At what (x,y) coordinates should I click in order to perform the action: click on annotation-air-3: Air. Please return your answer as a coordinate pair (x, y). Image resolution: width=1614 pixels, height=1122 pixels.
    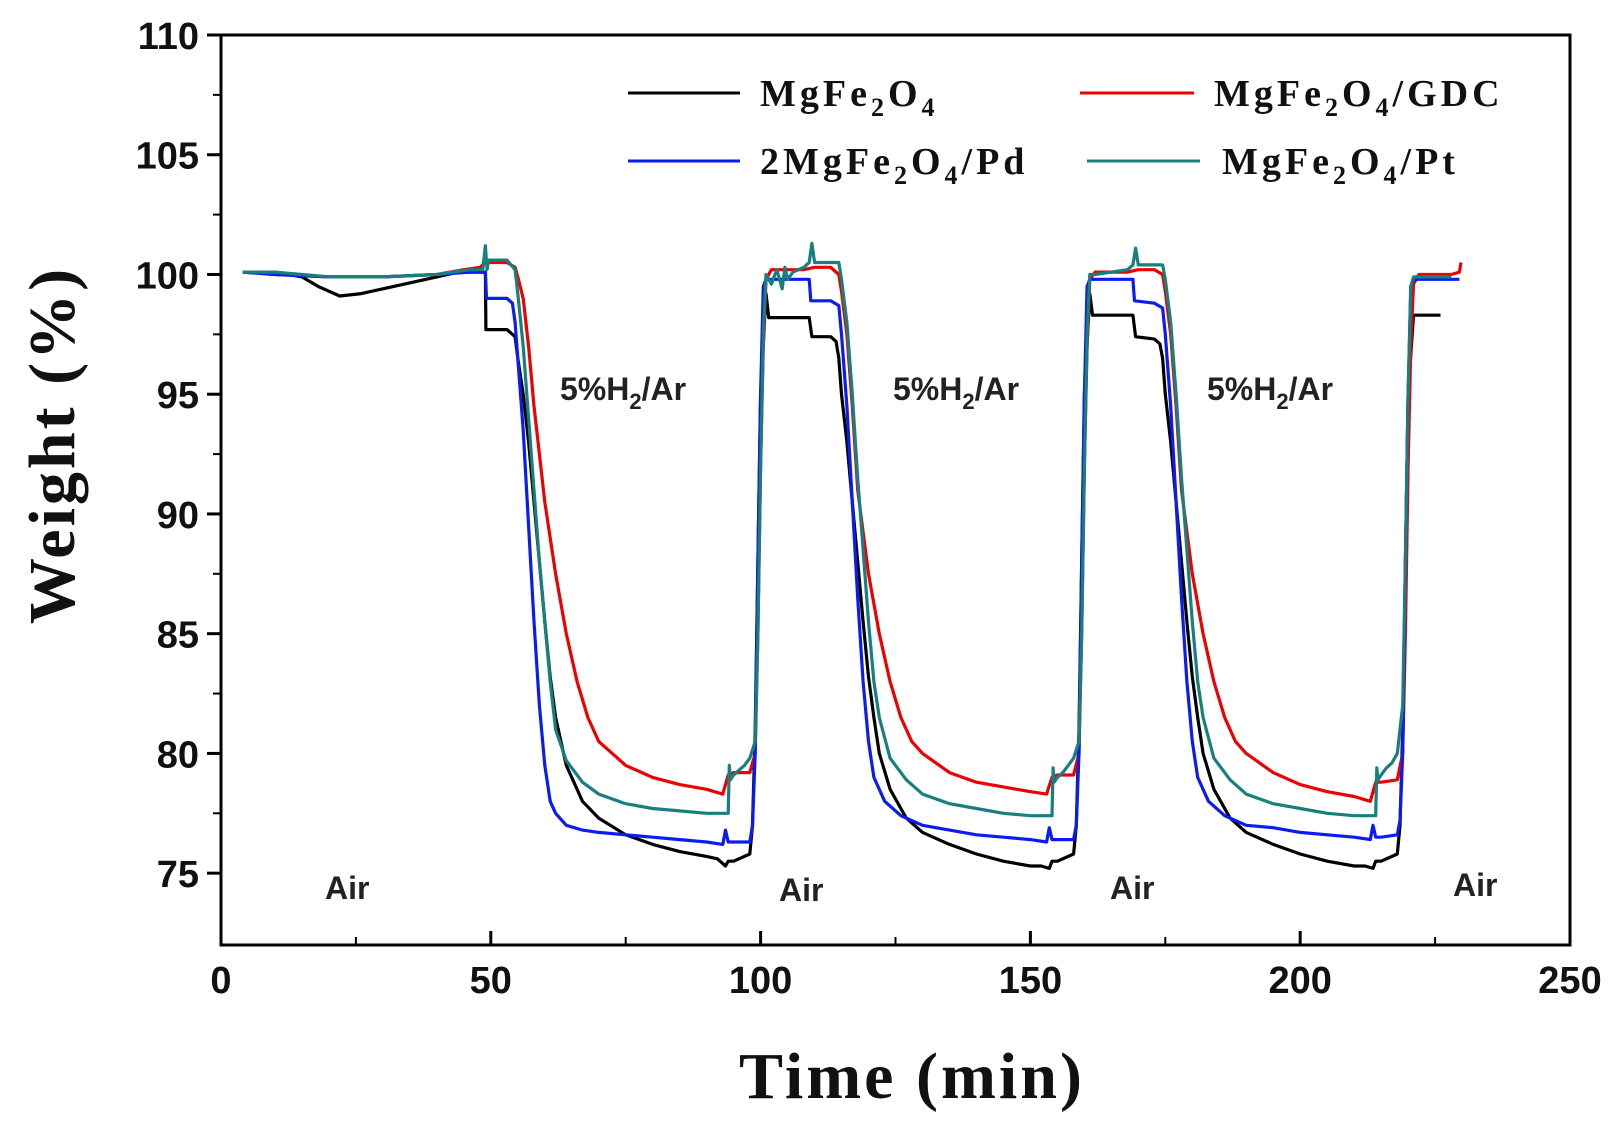
    Looking at the image, I should click on (1132, 888).